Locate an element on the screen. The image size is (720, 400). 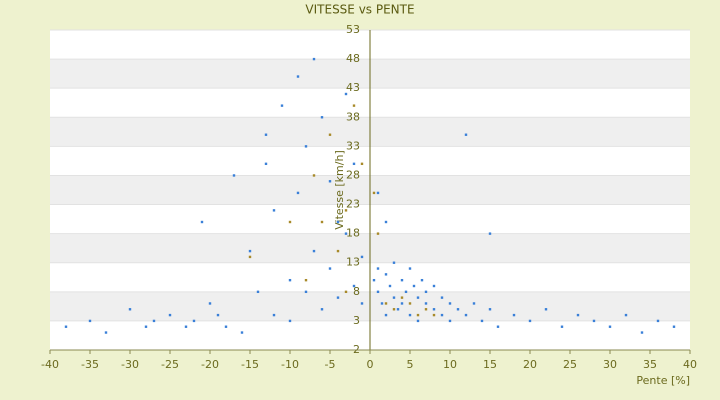
x-tick-label: 20 is located at coordinates (530, 364).